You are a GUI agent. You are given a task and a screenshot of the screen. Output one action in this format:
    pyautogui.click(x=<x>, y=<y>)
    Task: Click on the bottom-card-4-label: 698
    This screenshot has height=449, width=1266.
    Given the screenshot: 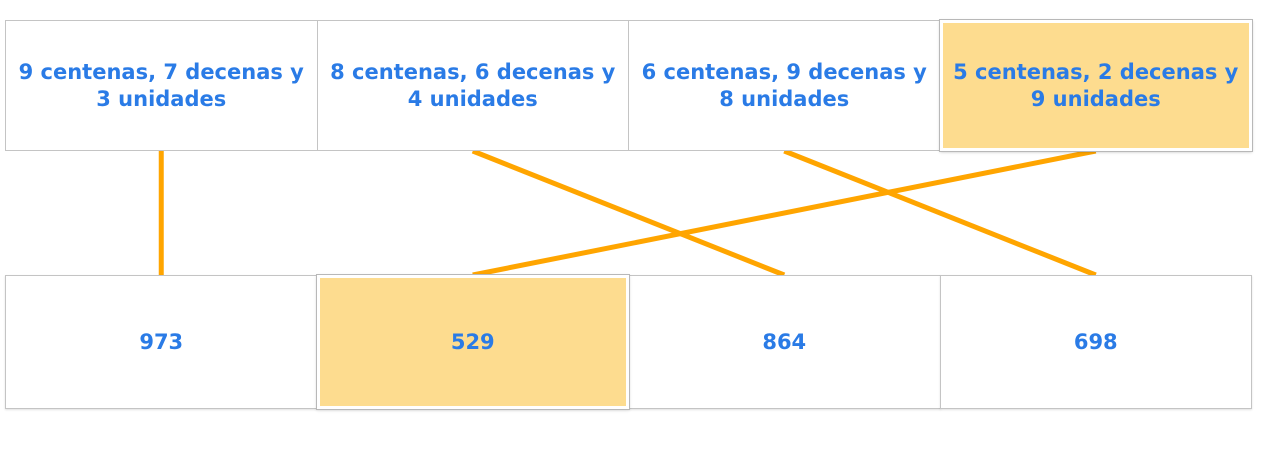 What is the action you would take?
    pyautogui.click(x=1095, y=341)
    